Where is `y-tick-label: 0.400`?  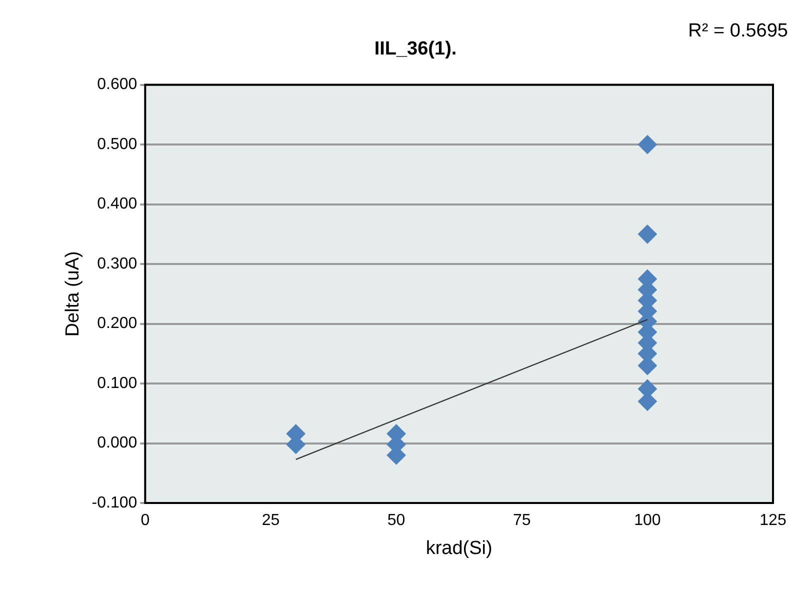
y-tick-label: 0.400 is located at coordinates (117, 204).